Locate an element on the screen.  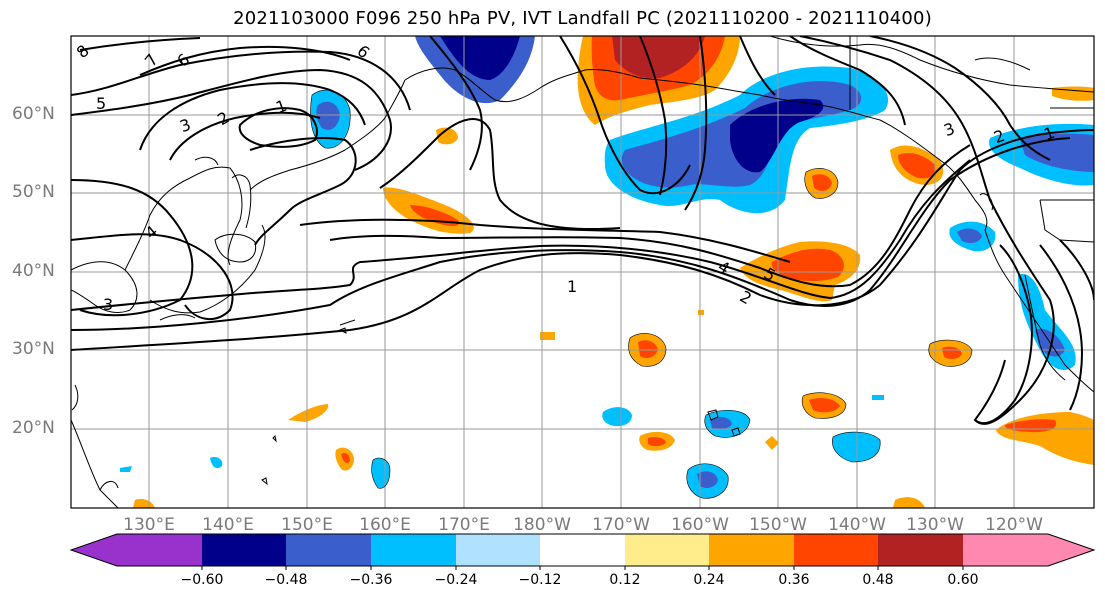
lon-label: 150°E is located at coordinates (307, 525).